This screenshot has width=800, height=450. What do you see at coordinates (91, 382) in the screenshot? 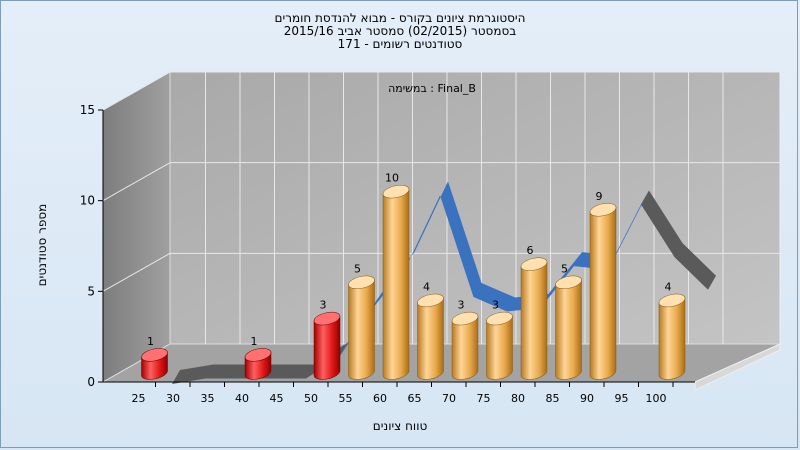
I see `y-tick-label: 0` at bounding box center [91, 382].